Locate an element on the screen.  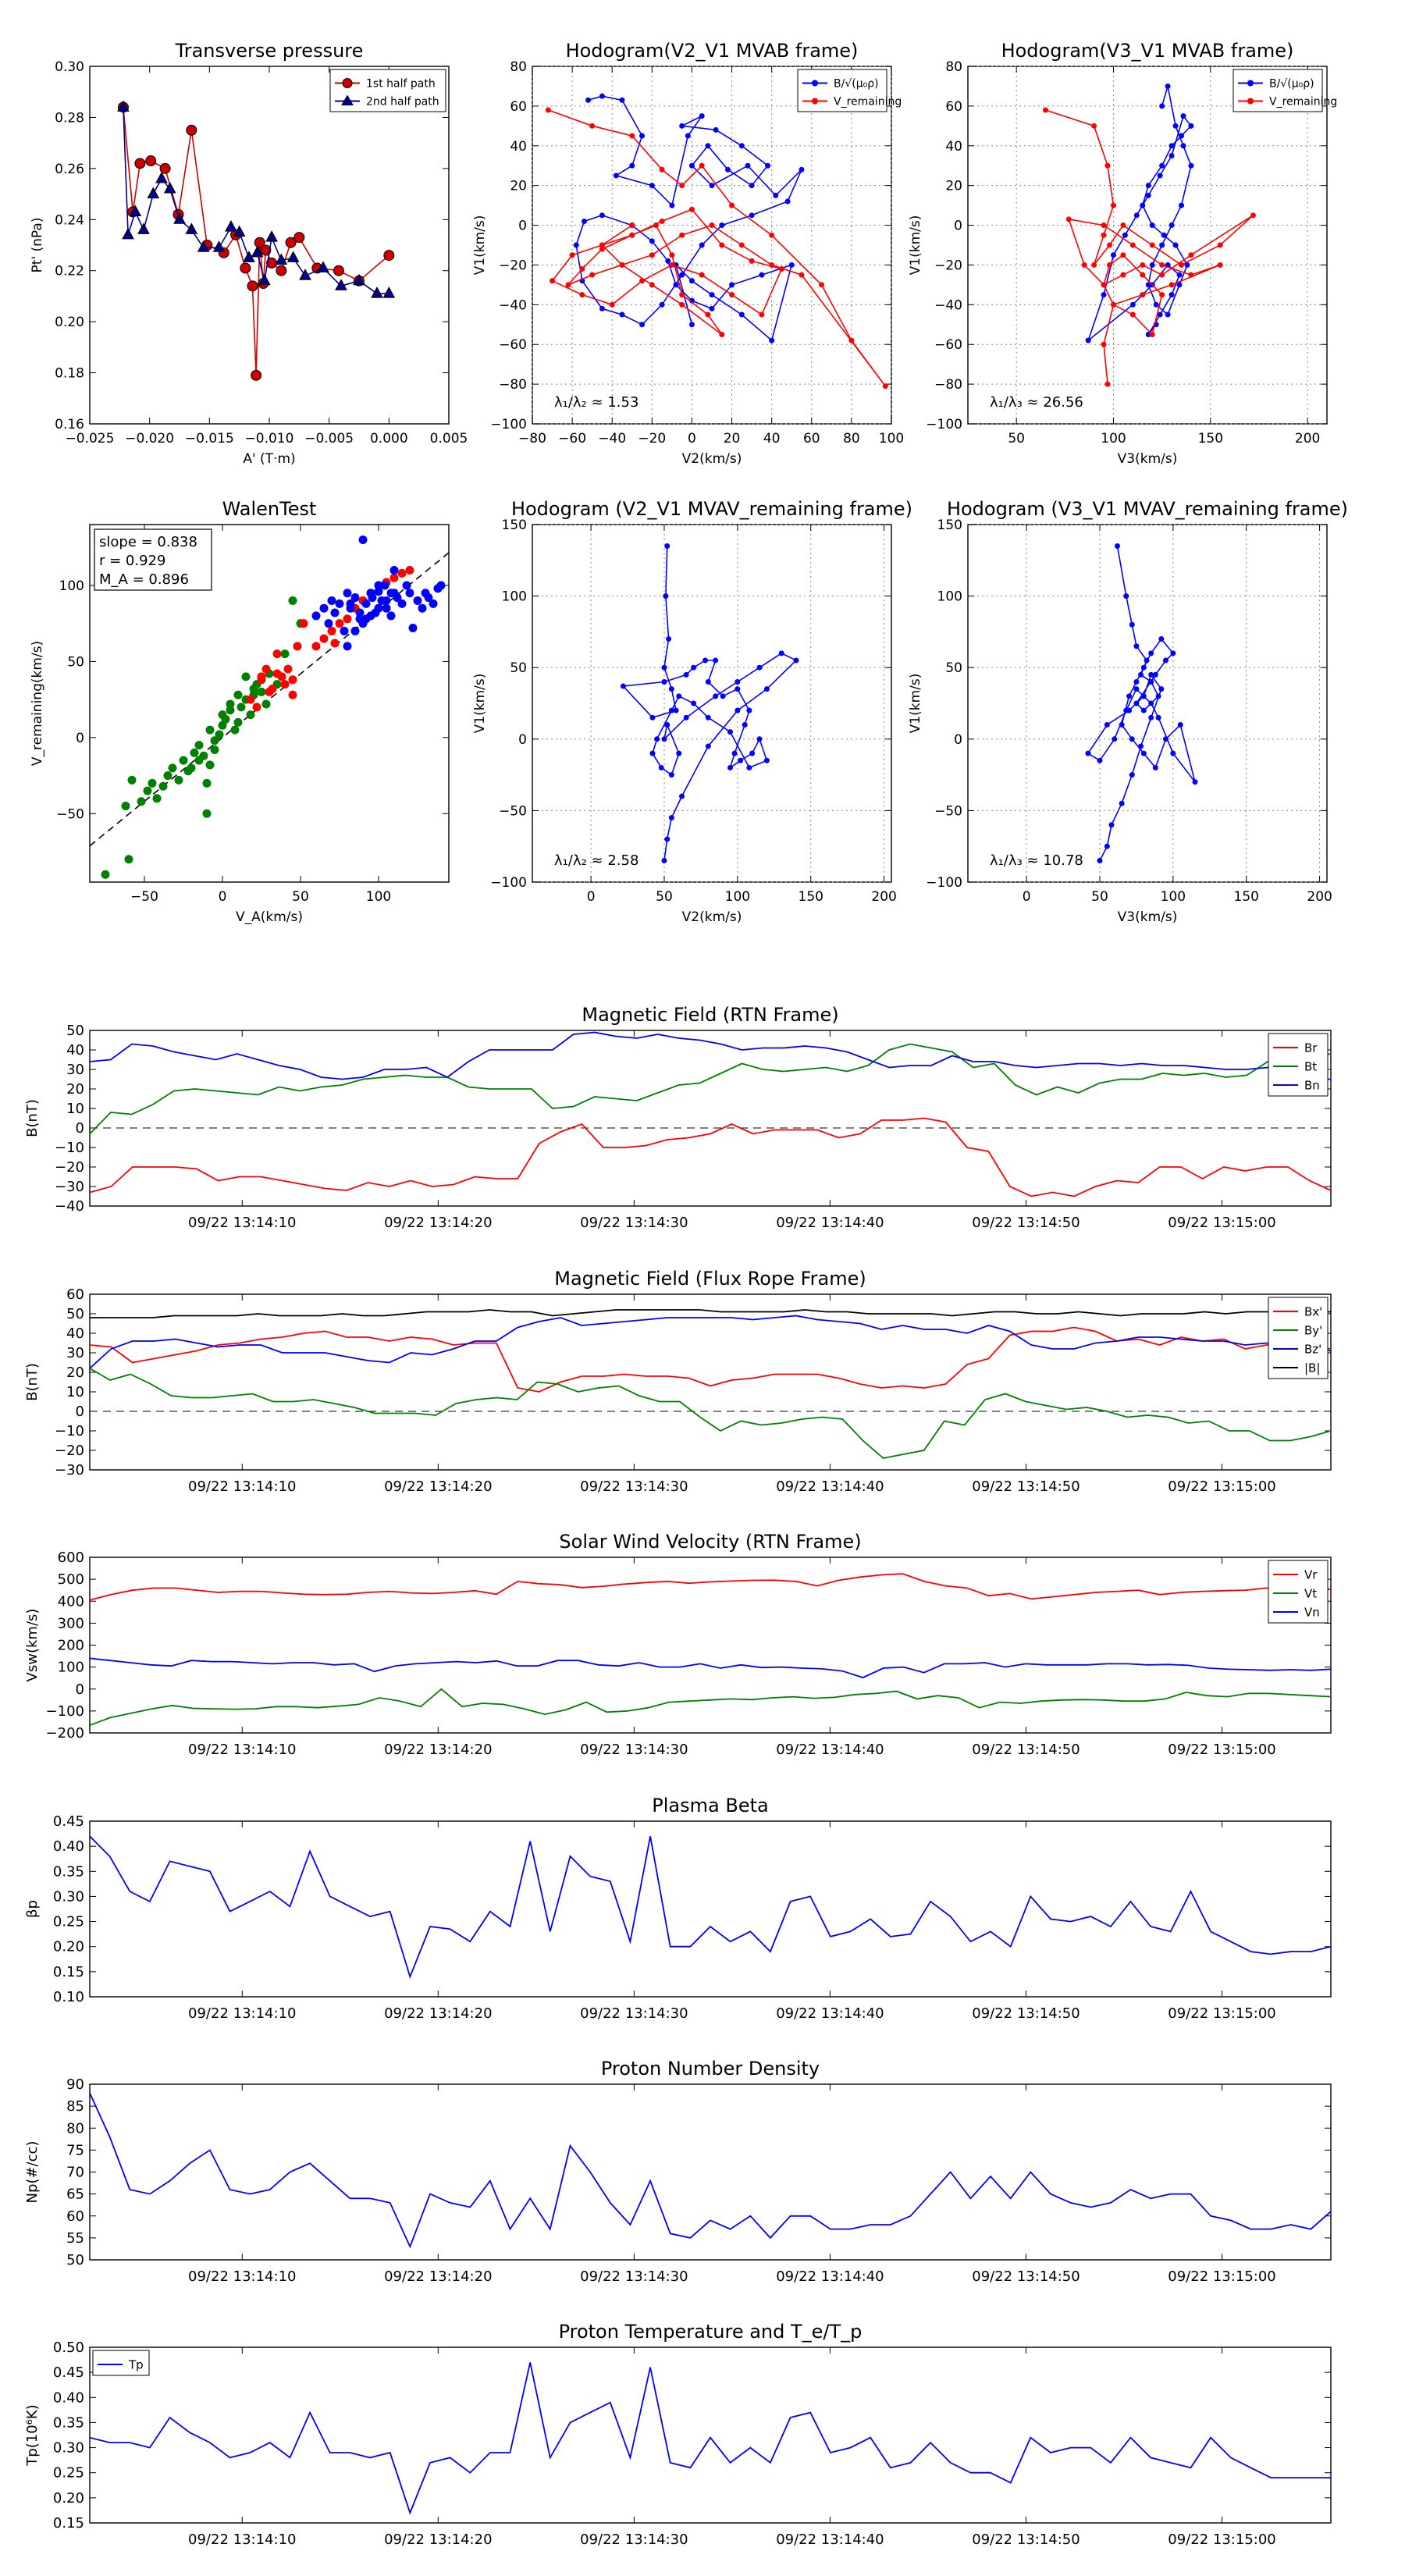
y-tick-label: 0.25 is located at coordinates (68, 2473).